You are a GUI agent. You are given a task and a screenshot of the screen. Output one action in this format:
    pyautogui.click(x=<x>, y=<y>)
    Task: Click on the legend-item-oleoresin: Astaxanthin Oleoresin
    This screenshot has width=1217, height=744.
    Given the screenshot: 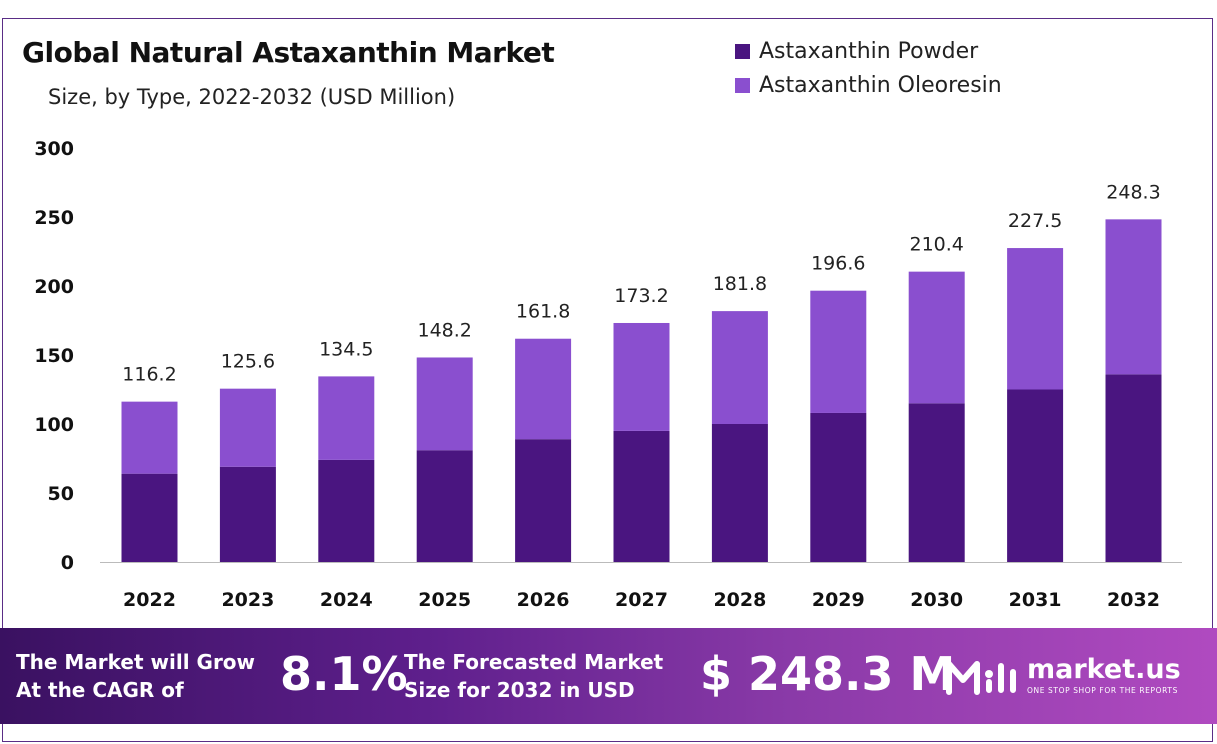 What is the action you would take?
    pyautogui.click(x=868, y=85)
    